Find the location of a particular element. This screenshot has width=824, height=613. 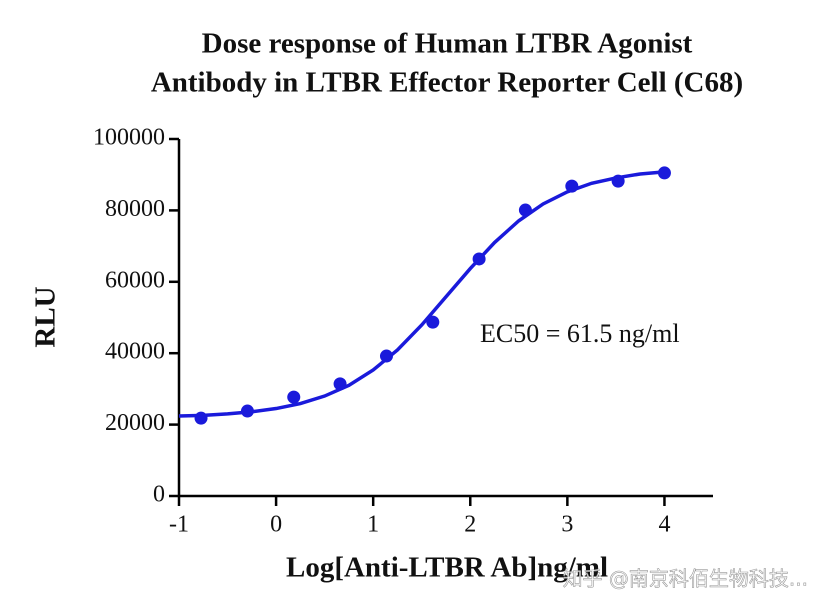

x-tick-label: 2 is located at coordinates (470, 525).